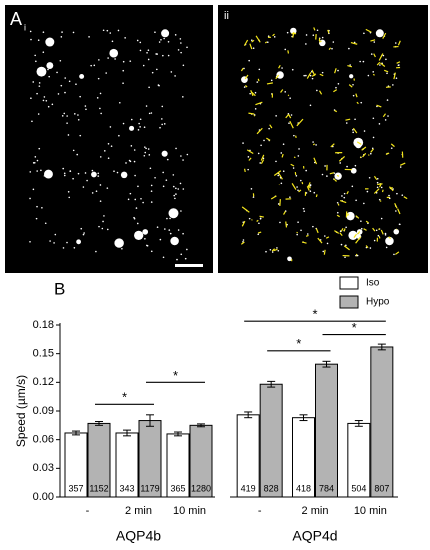 This screenshot has width=430, height=550. What do you see at coordinates (43, 468) in the screenshot?
I see `y-tick-label: 0.03` at bounding box center [43, 468].